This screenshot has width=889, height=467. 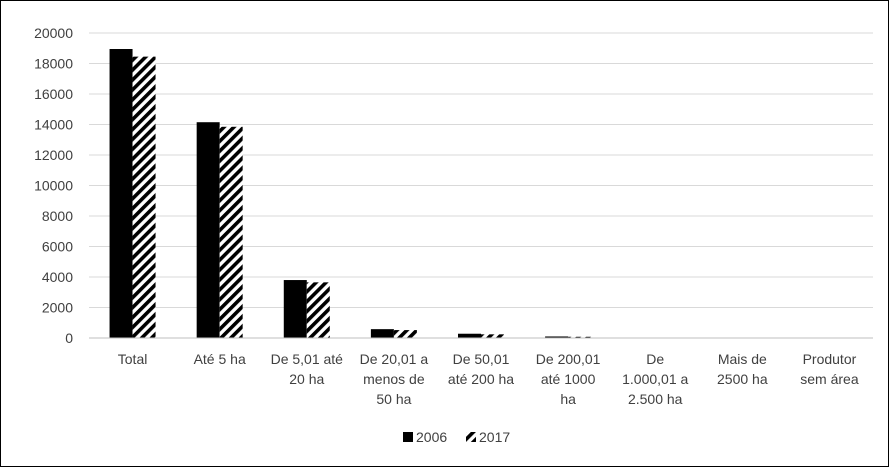 What do you see at coordinates (69, 338) in the screenshot?
I see `y-tick-label: 0` at bounding box center [69, 338].